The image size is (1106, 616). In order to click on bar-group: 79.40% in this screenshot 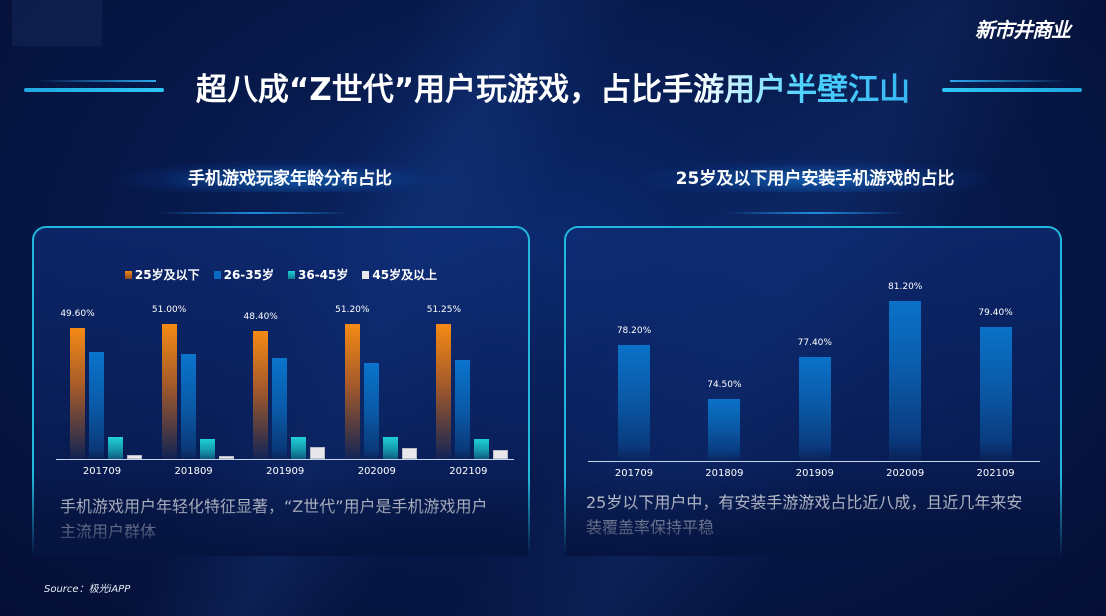, I will do `click(997, 369)`.